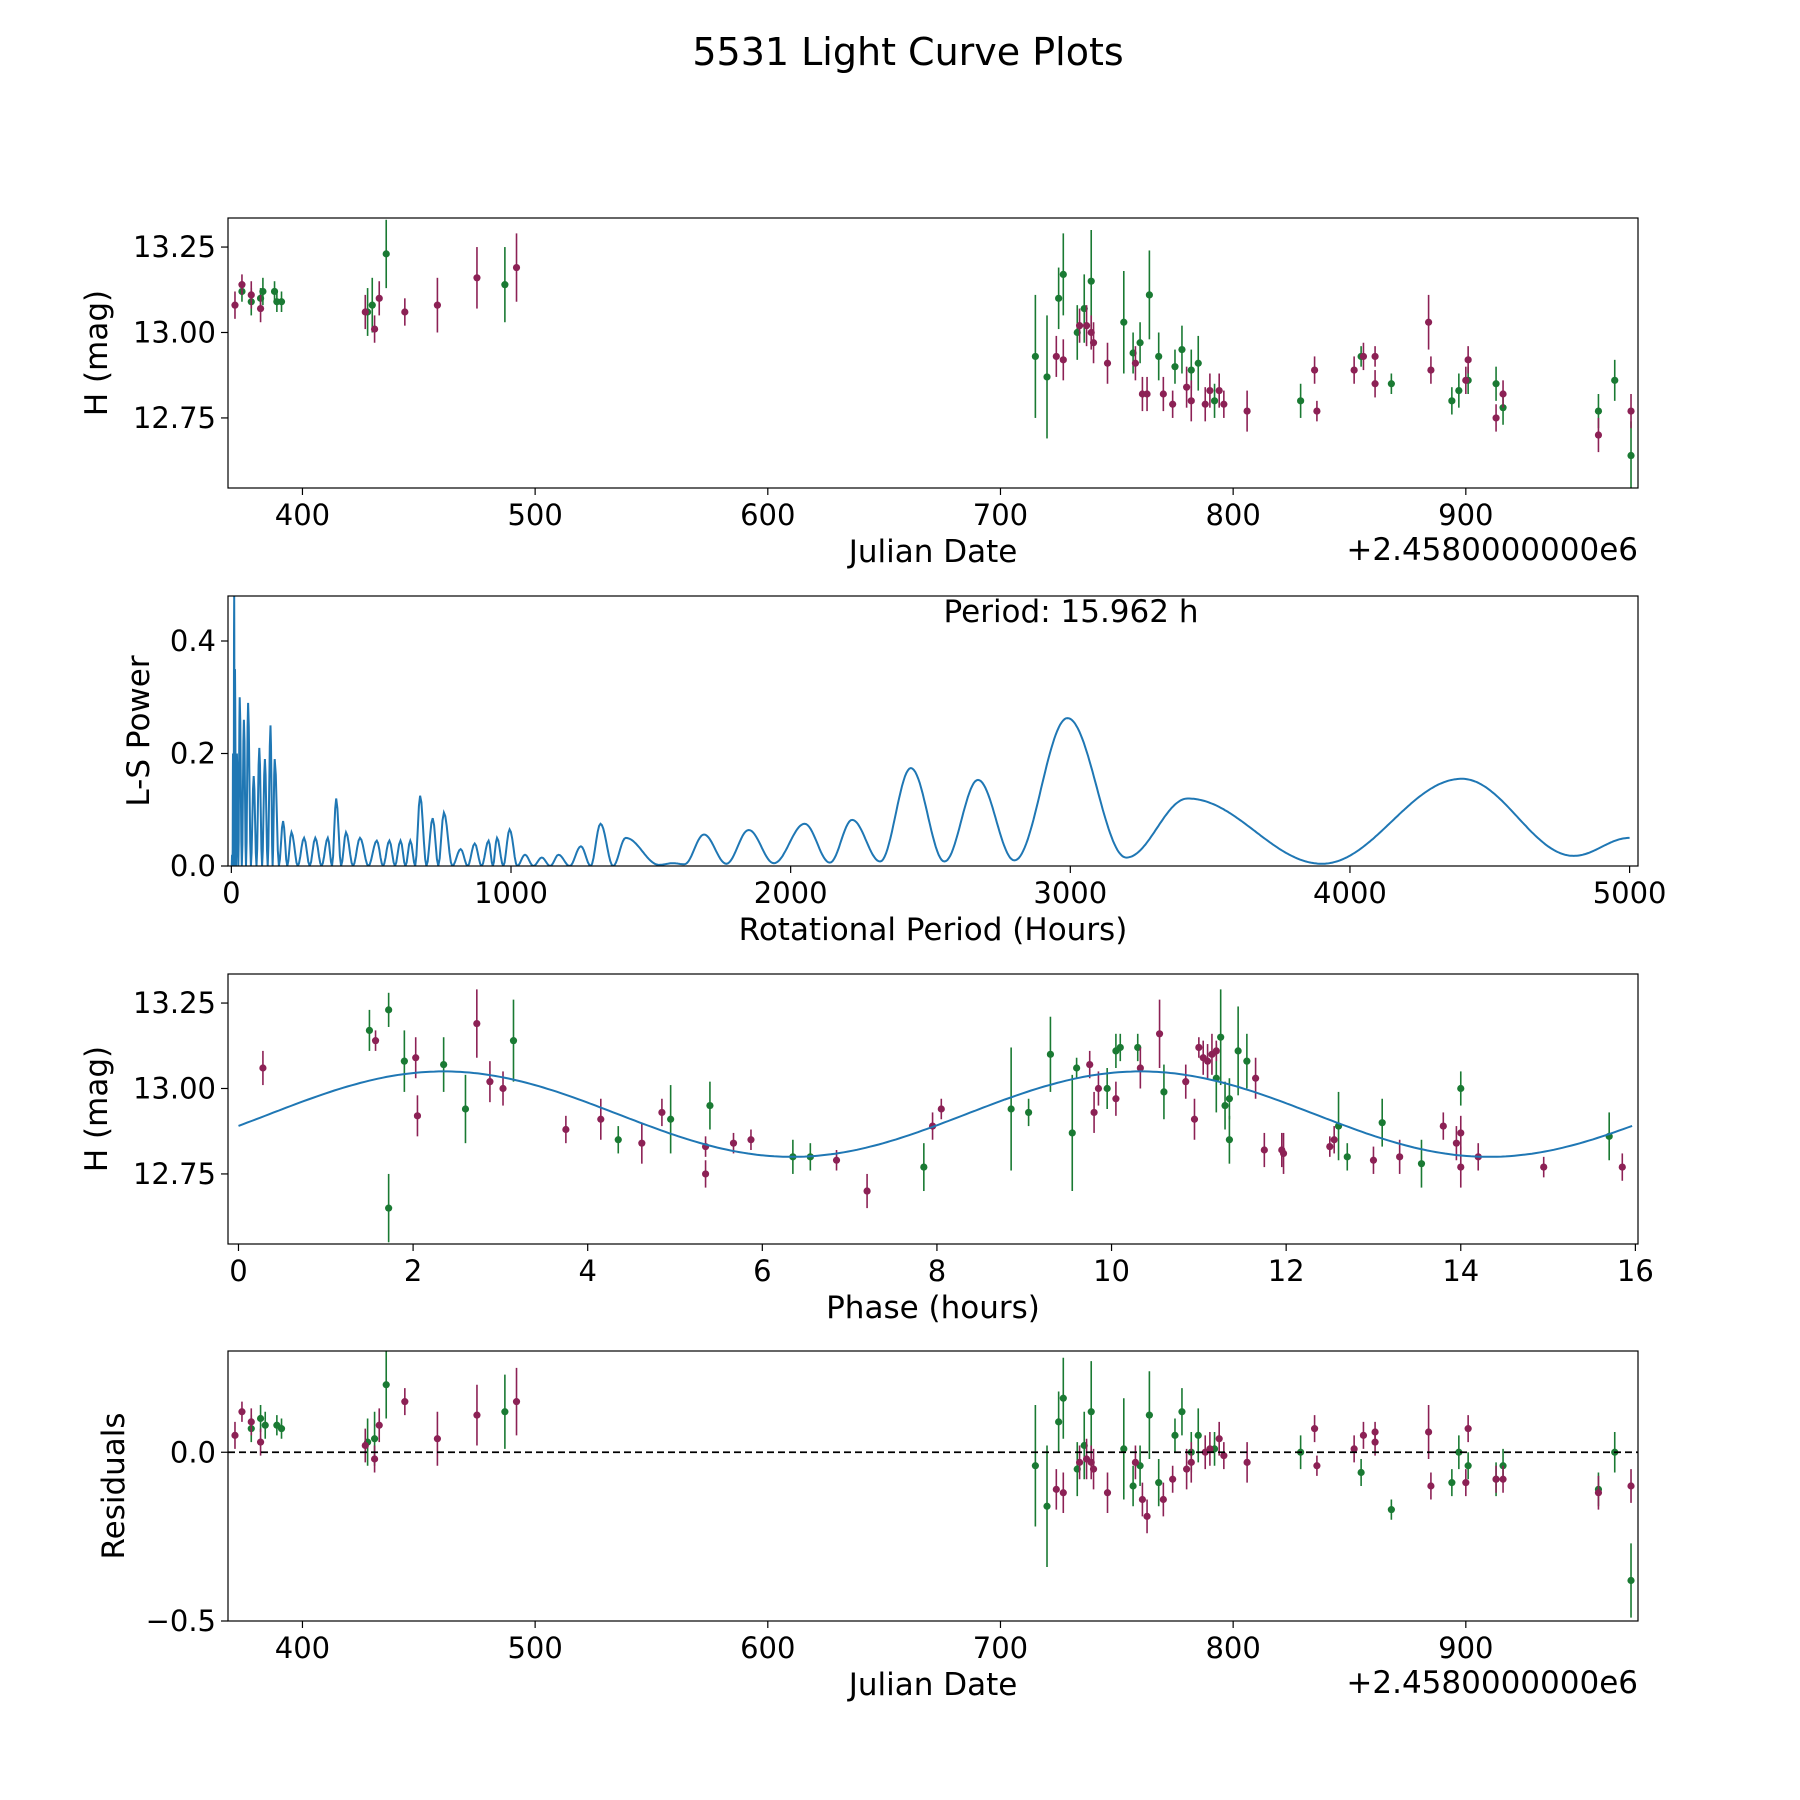 The height and width of the screenshot is (1800, 1800). What do you see at coordinates (413, 1271) in the screenshot?
I see `phase-xtick-label: 2` at bounding box center [413, 1271].